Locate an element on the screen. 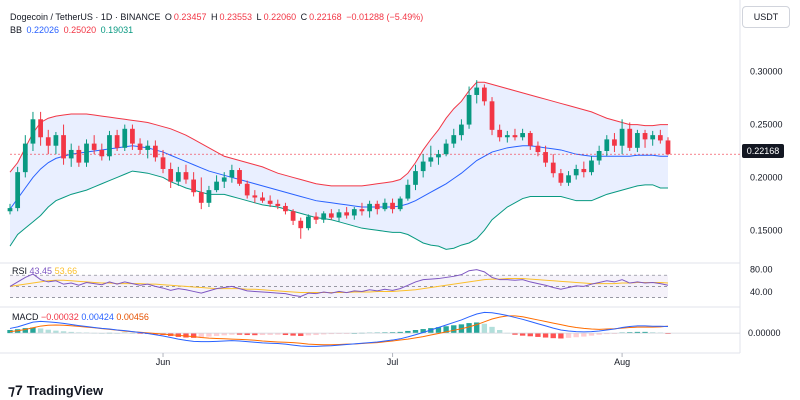  macd-tick-label: 0.00000 is located at coordinates (764, 333).